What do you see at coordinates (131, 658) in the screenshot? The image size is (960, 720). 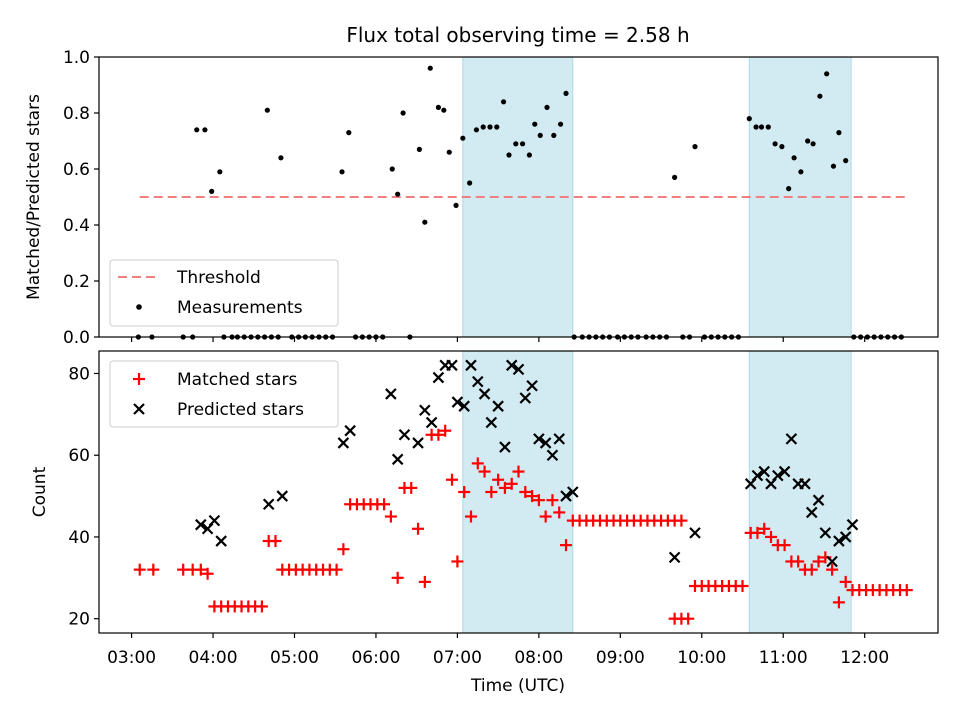 I see `x-tick-label: 03:00` at bounding box center [131, 658].